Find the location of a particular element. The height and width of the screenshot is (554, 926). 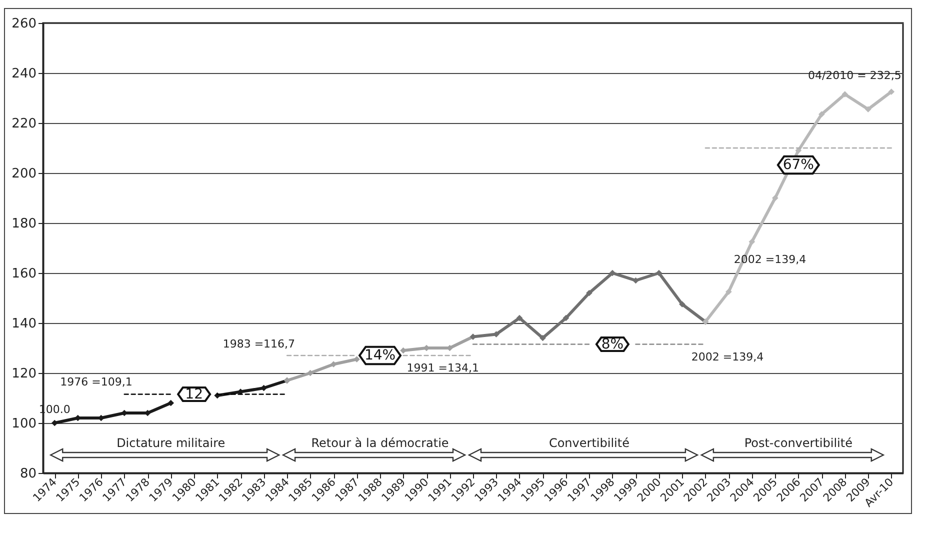

annotation: 1983 =116,7 is located at coordinates (259, 344).